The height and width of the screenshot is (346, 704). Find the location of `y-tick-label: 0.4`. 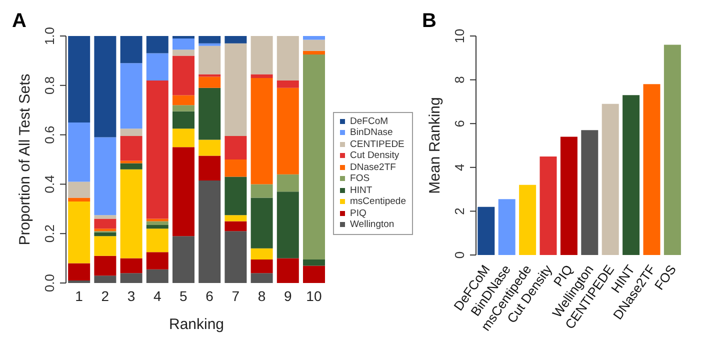

y-tick-label: 0.4 is located at coordinates (49, 184).